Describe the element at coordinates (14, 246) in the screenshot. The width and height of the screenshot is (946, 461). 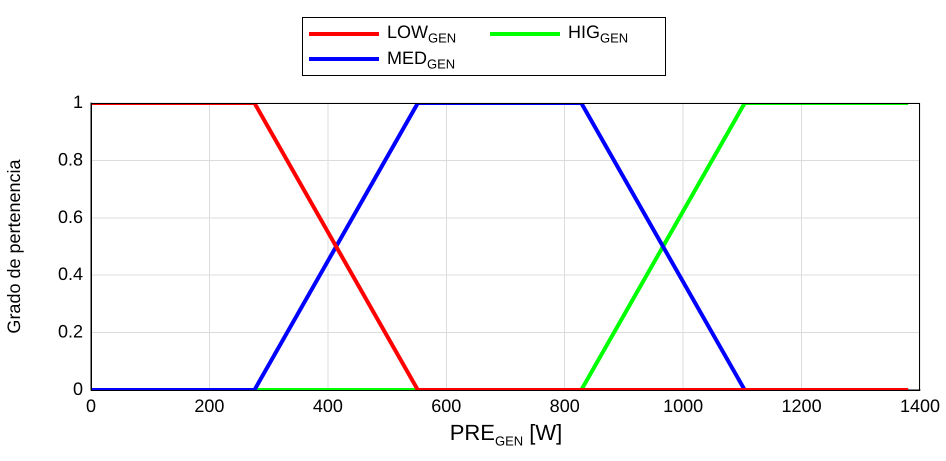
I see `y-axis-title: Grado de pertenencia` at that location.